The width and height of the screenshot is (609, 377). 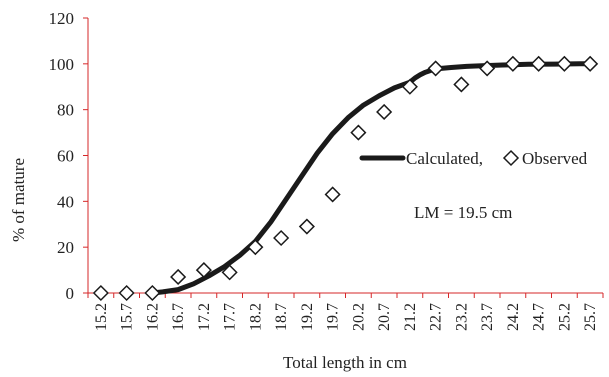 What do you see at coordinates (70, 293) in the screenshot?
I see `y-tick-label: 0` at bounding box center [70, 293].